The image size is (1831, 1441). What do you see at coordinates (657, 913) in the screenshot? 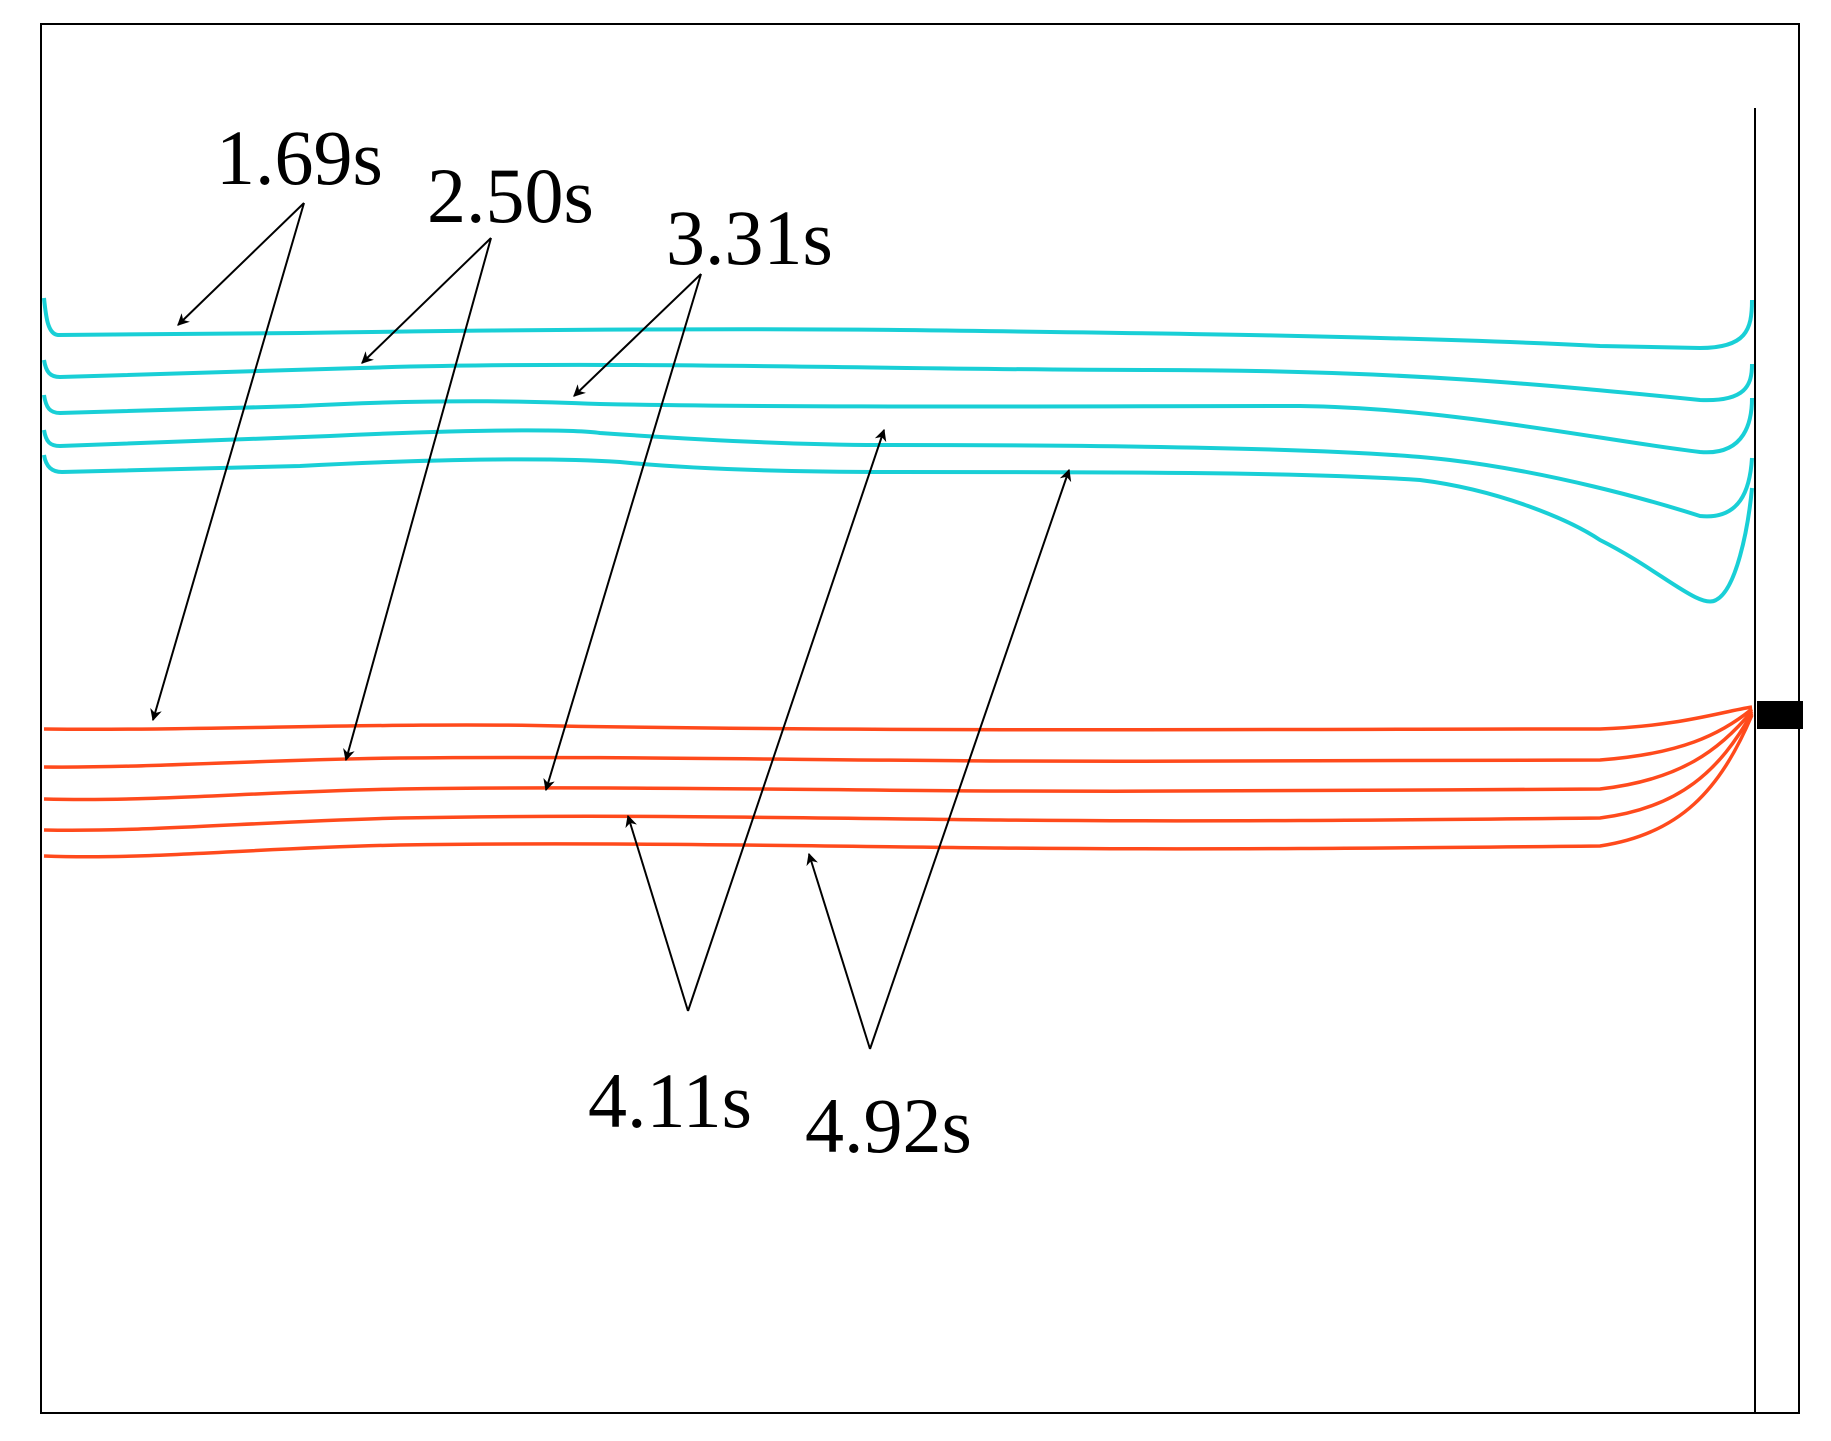
I see `arrow-4-11-bottom` at bounding box center [657, 913].